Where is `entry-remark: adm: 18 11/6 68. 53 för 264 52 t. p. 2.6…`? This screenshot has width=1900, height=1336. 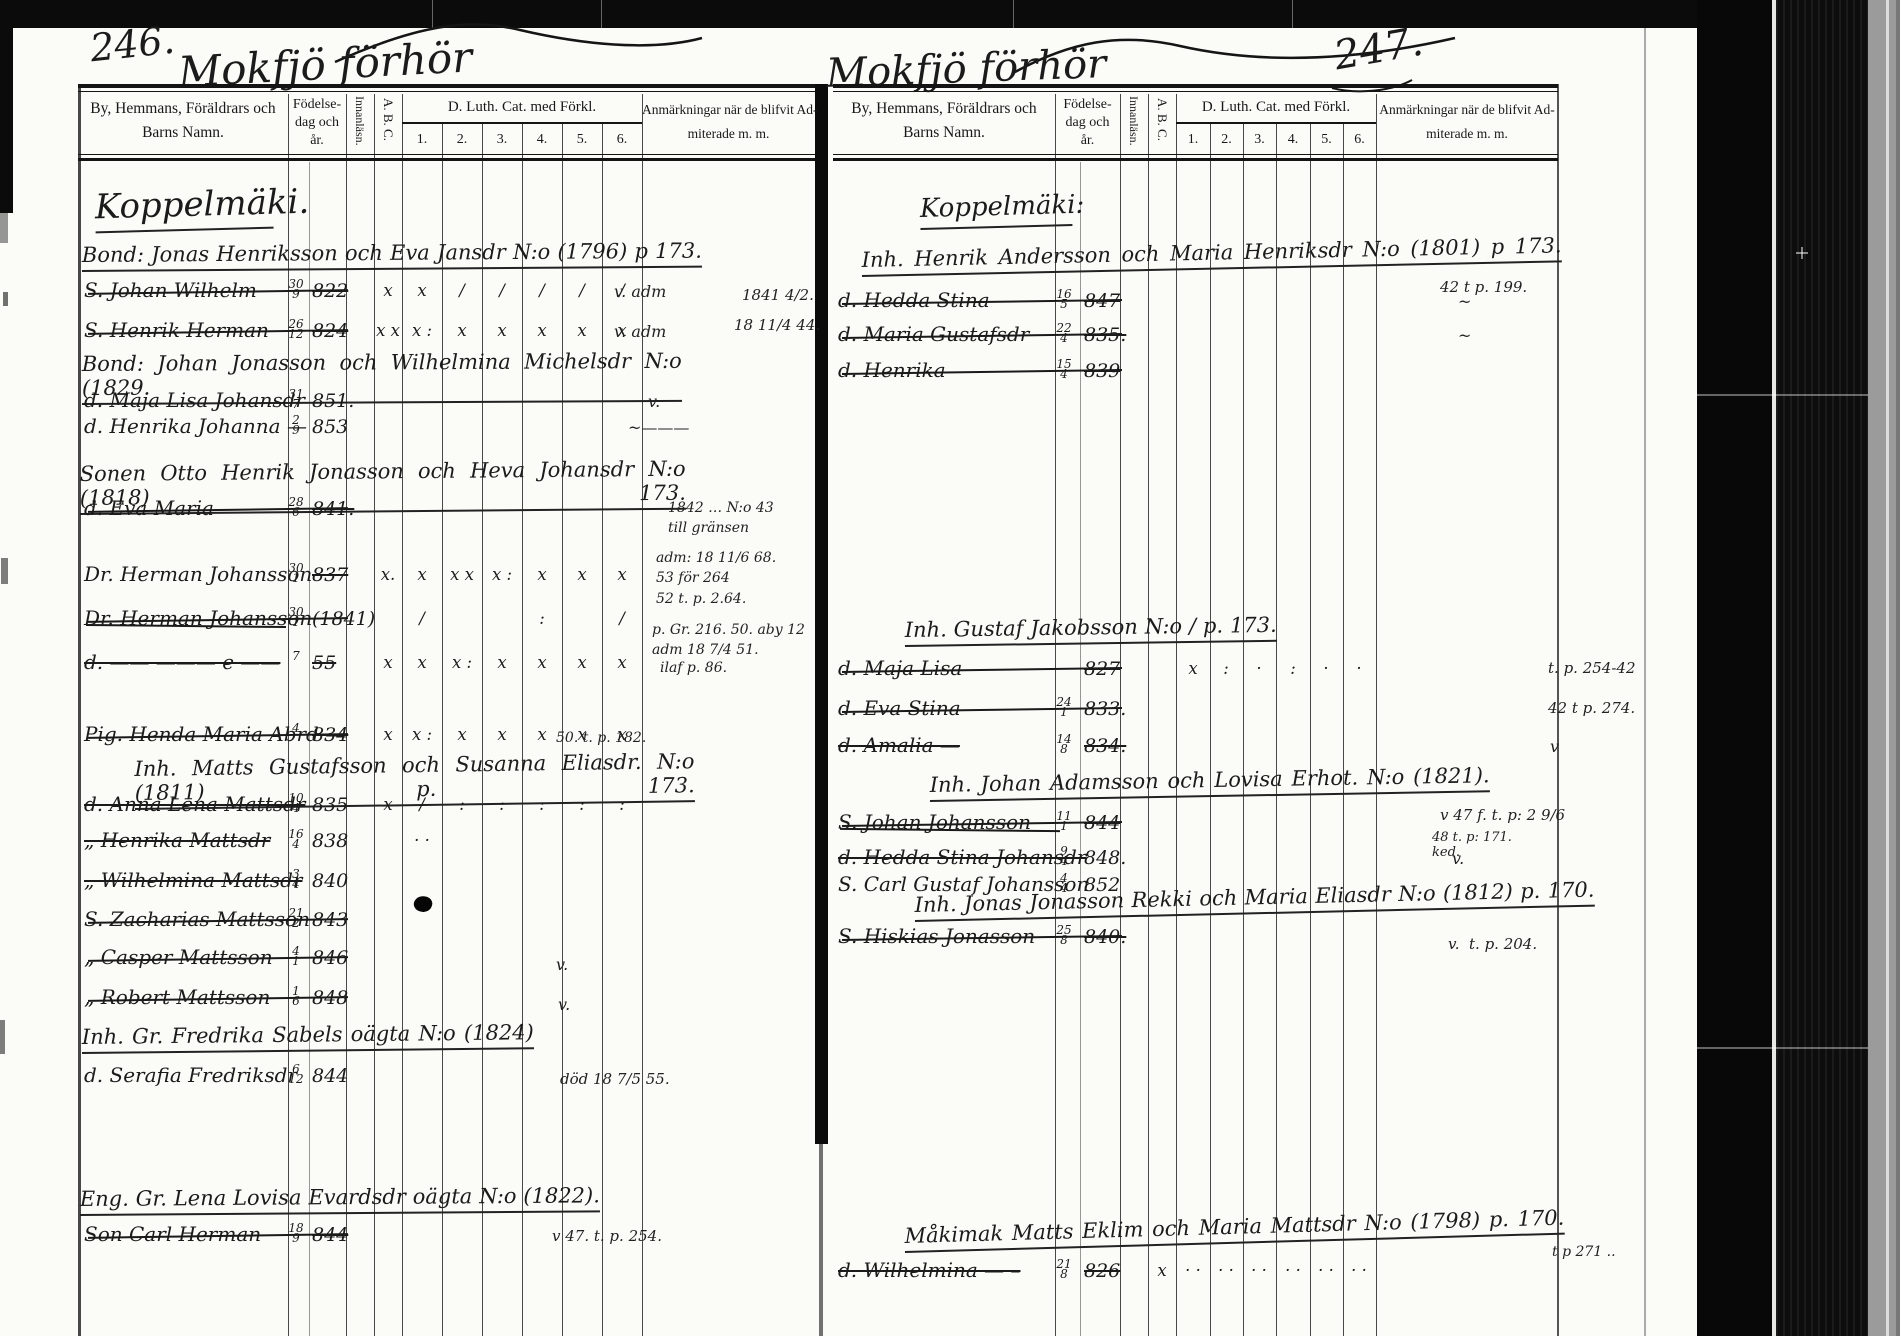 entry-remark: adm: 18 11/6 68. 53 för 264 52 t. p. 2.6… is located at coordinates (716, 578).